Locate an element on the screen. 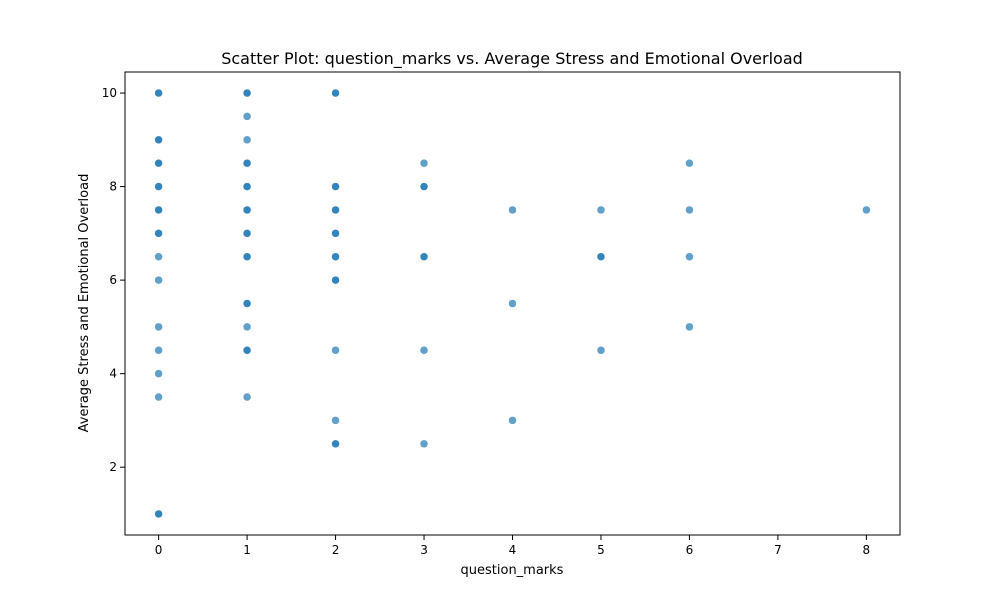  y-axis-label: Average Stress and Emotional Overload is located at coordinates (84, 303).